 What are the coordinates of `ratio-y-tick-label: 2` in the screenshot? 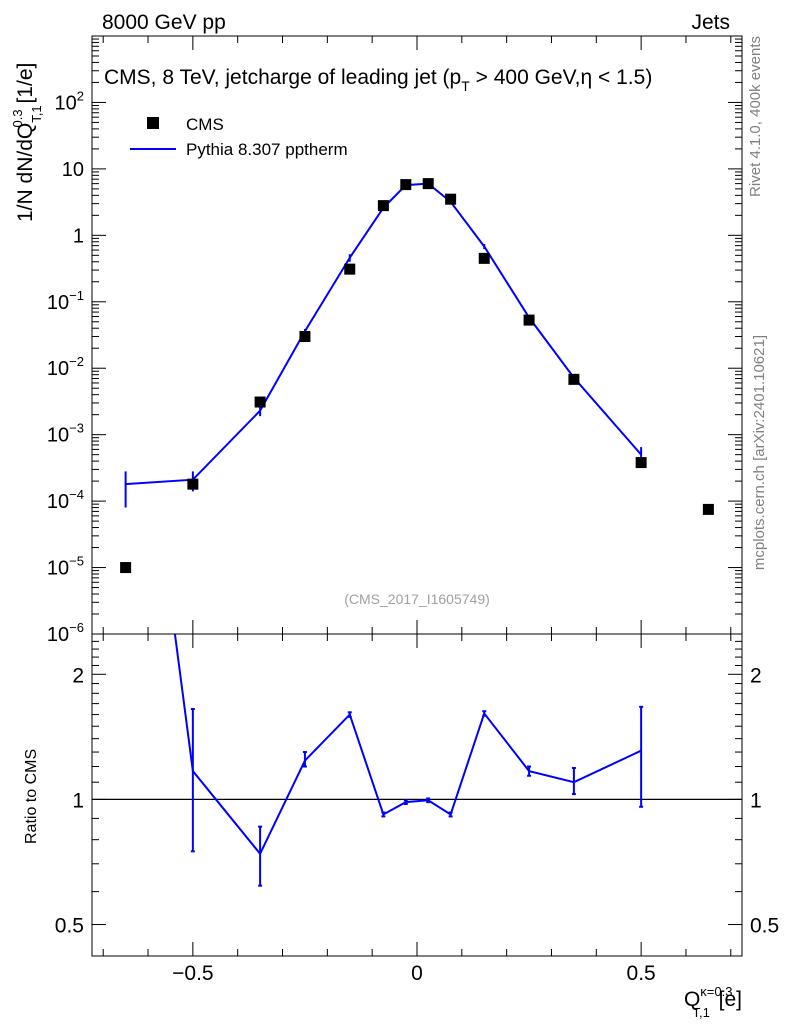 It's located at (78, 675).